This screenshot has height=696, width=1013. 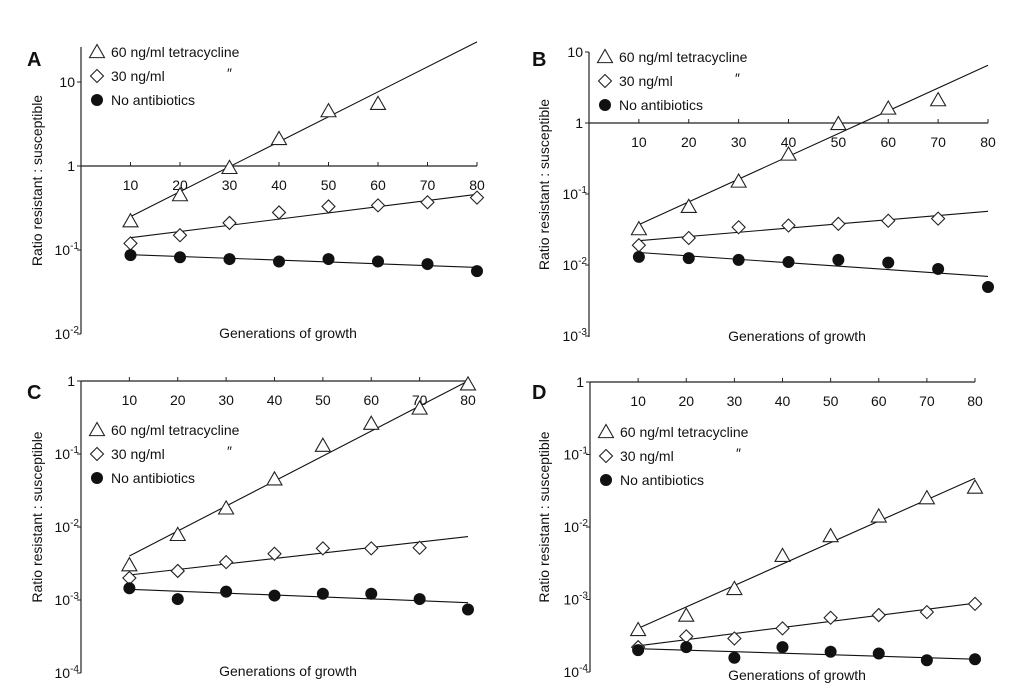 What do you see at coordinates (153, 478) in the screenshot?
I see `legend-label: No antibiotics` at bounding box center [153, 478].